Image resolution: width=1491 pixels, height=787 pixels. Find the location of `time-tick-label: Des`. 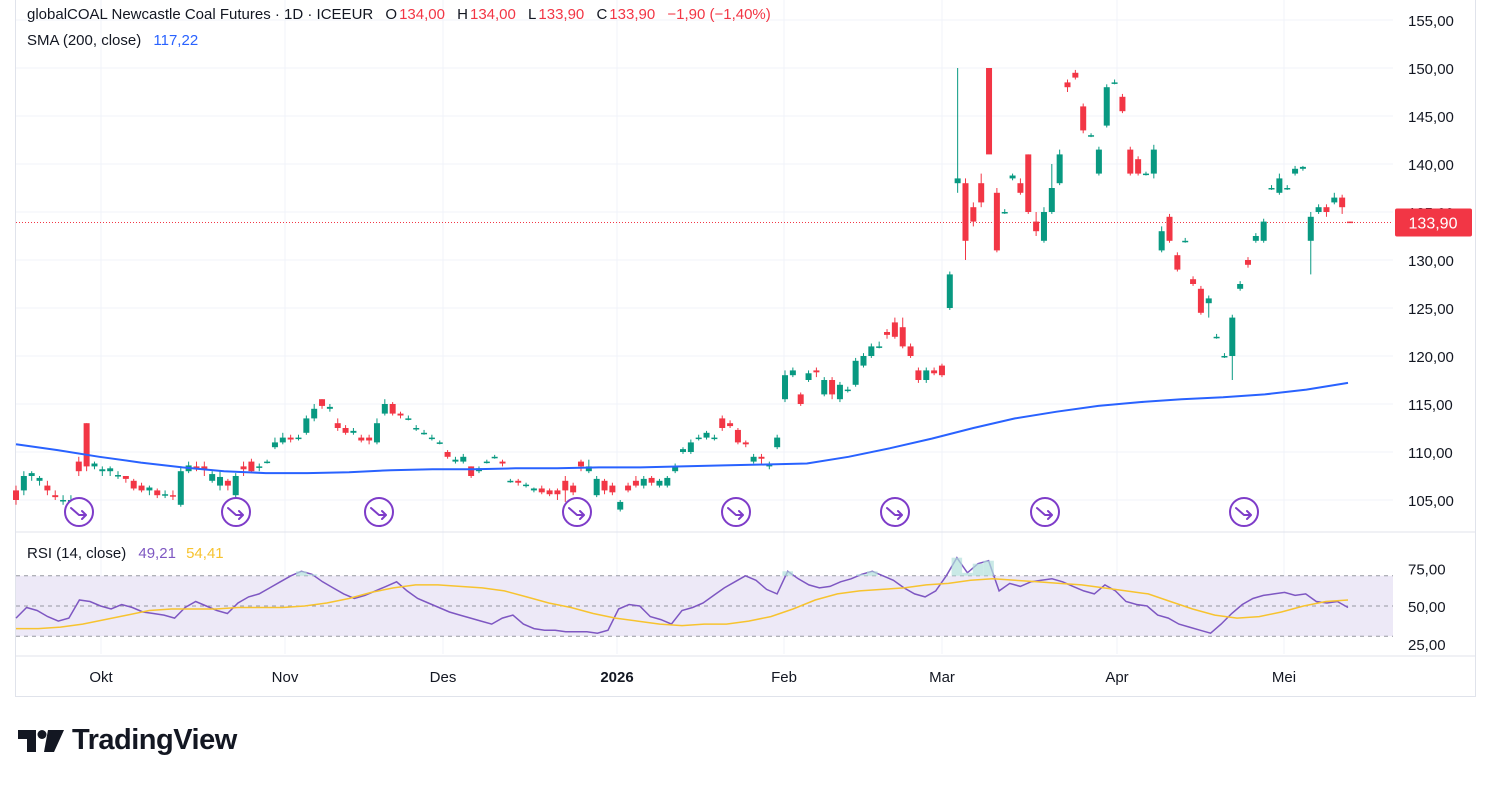

time-tick-label: Des is located at coordinates (443, 677).